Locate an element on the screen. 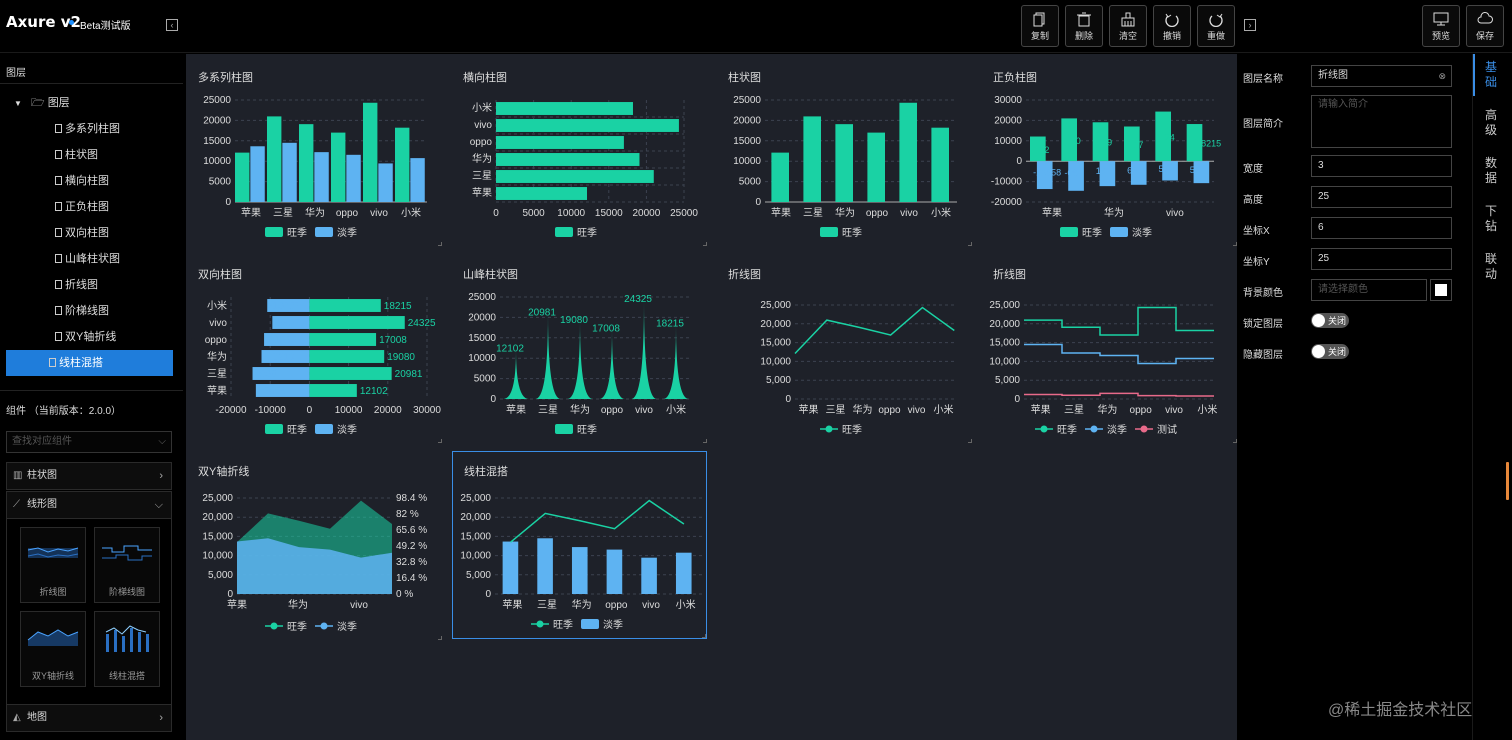  layer-item-label: 山峰柱状图 is located at coordinates (92, 259).